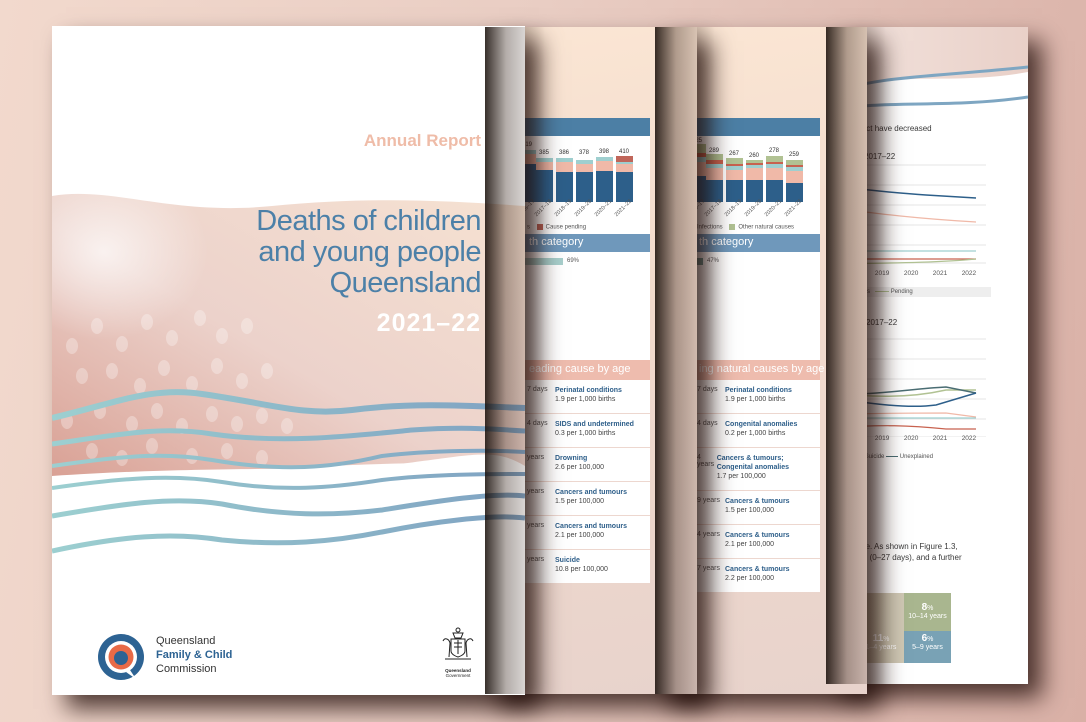  I want to click on report-kicker: Annual Report, so click(422, 140).